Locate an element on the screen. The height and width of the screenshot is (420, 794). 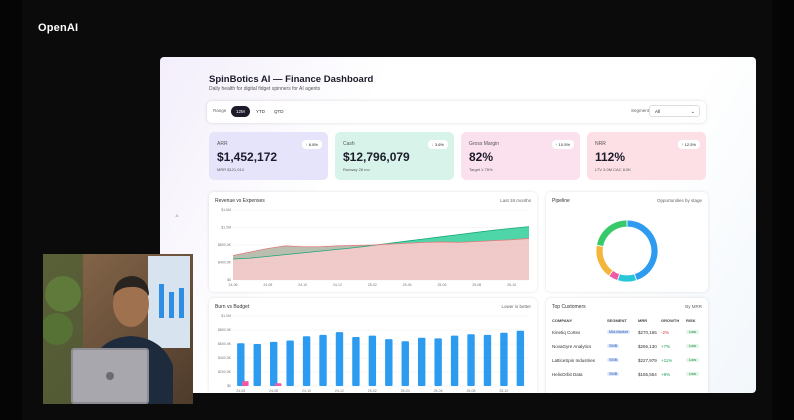
column-header-company: COMPANY is located at coordinates (562, 320).